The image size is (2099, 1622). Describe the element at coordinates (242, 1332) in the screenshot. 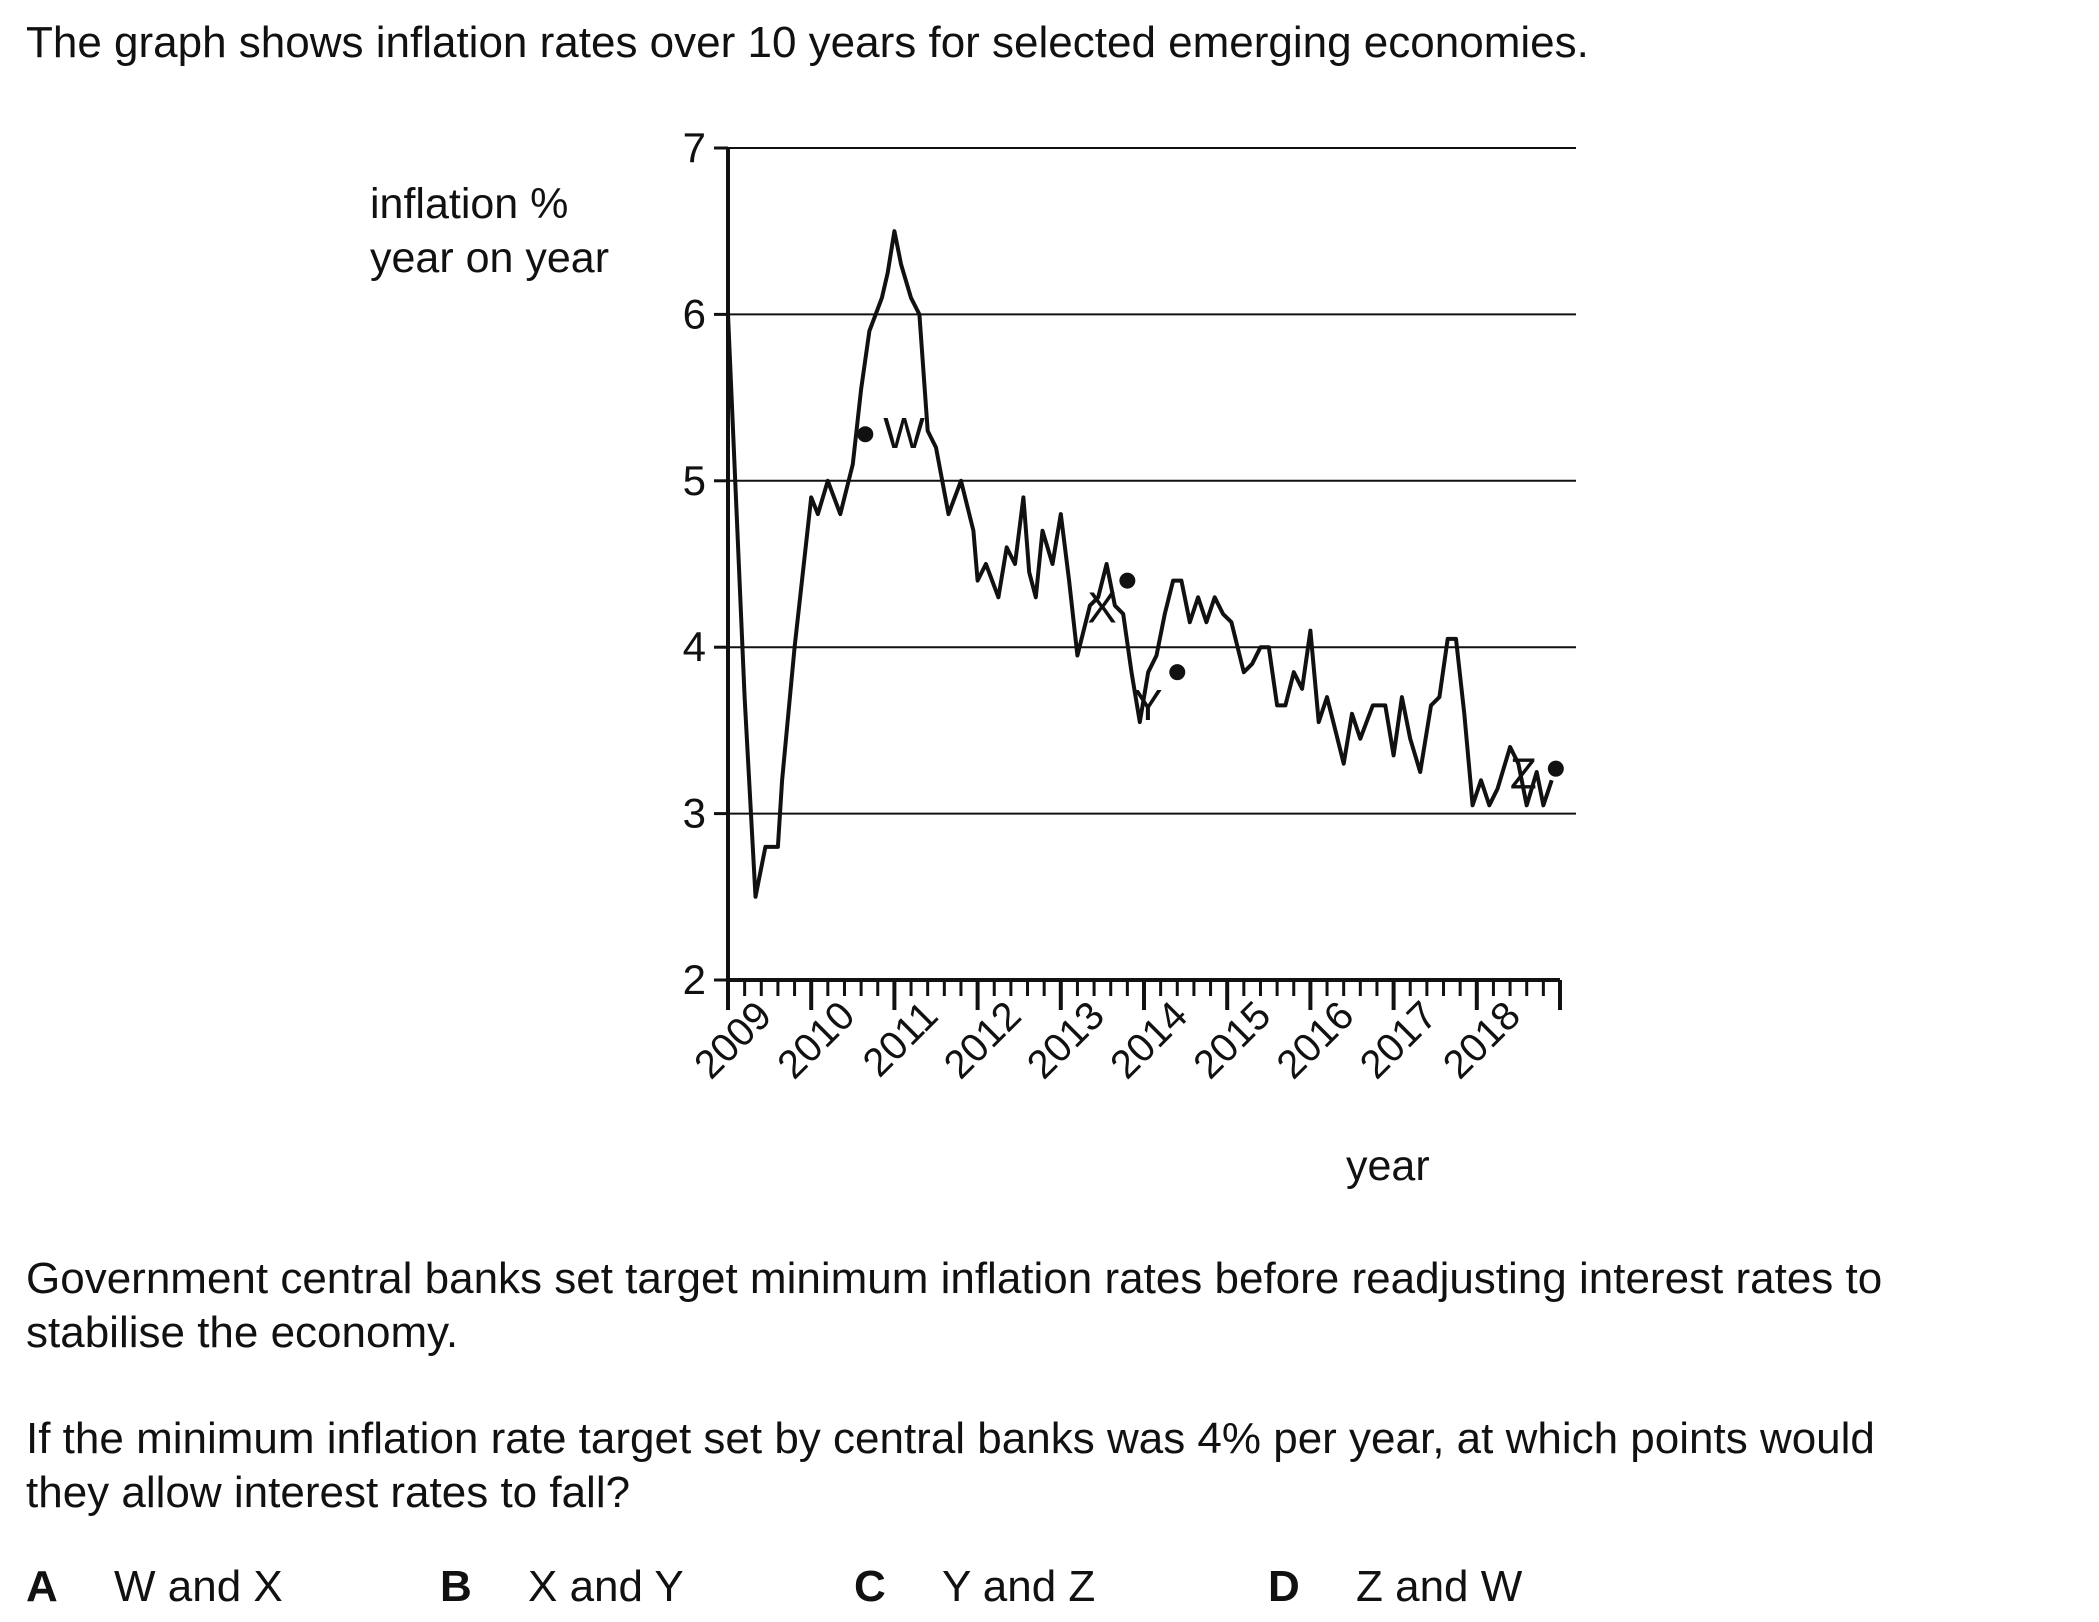

I see `paragraph-1-line-2: stabilise the economy.` at that location.